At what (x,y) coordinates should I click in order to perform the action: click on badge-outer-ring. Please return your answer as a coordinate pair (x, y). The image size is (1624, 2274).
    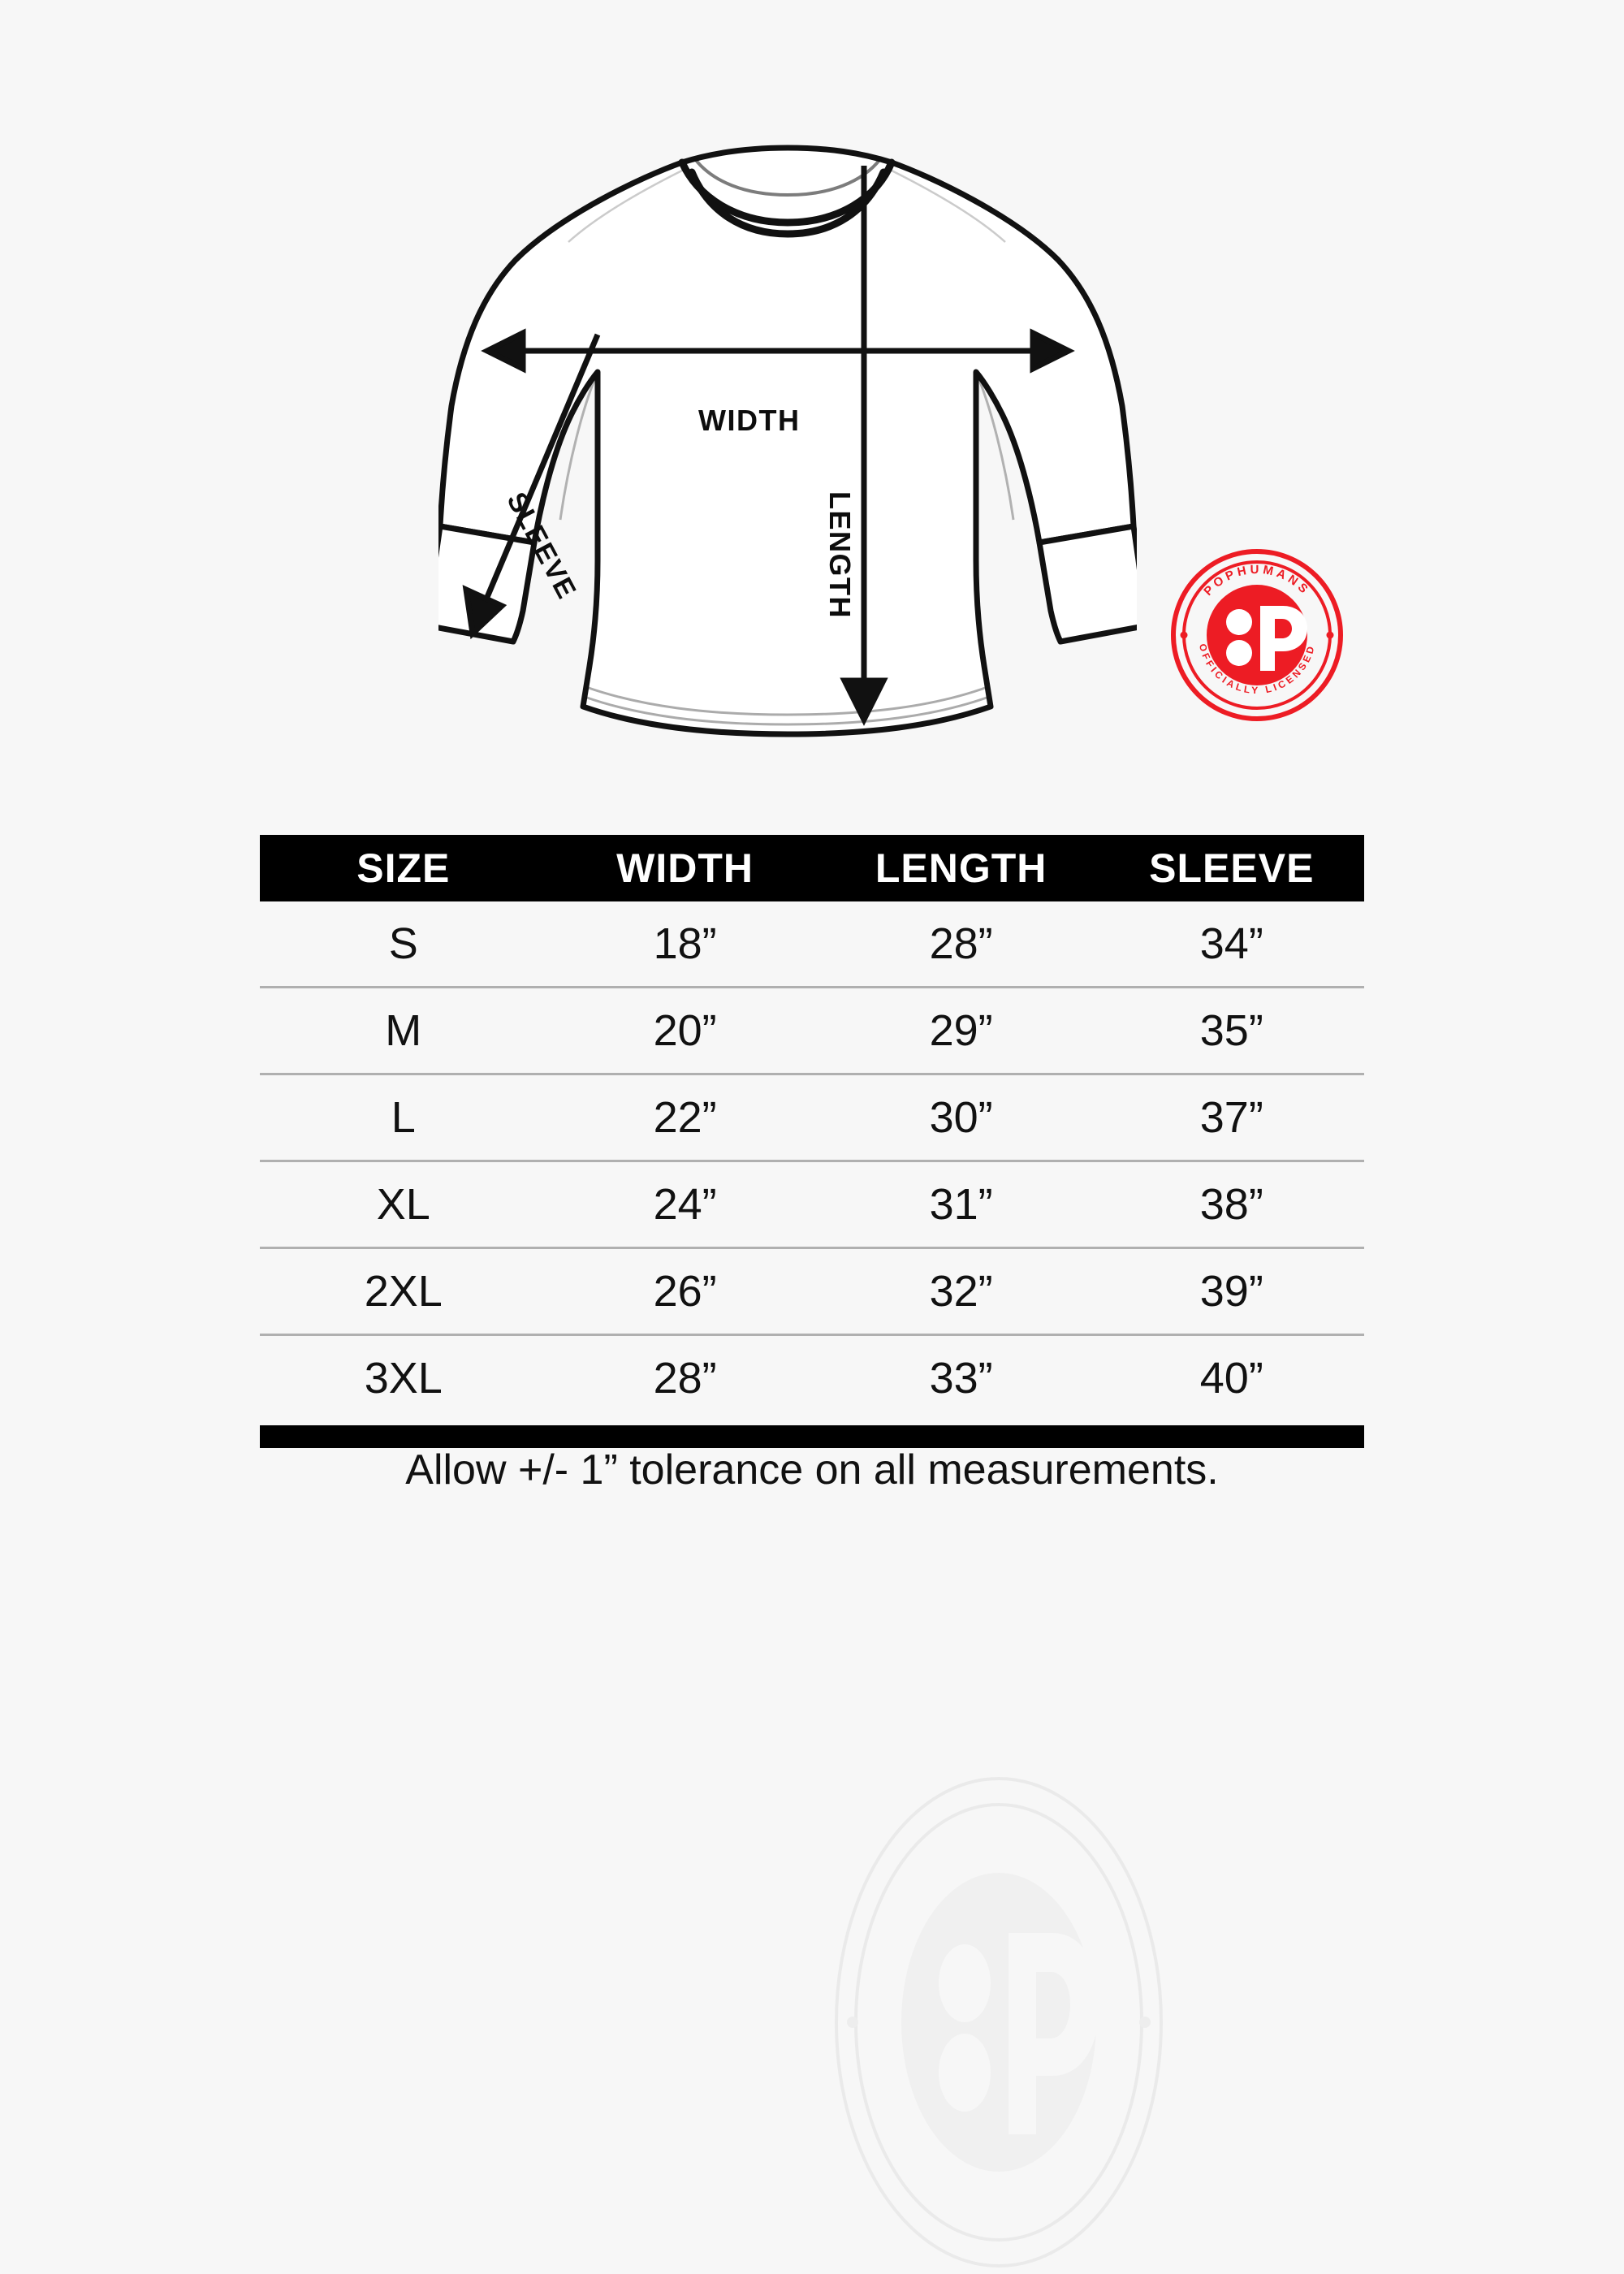
    Looking at the image, I should click on (1257, 635).